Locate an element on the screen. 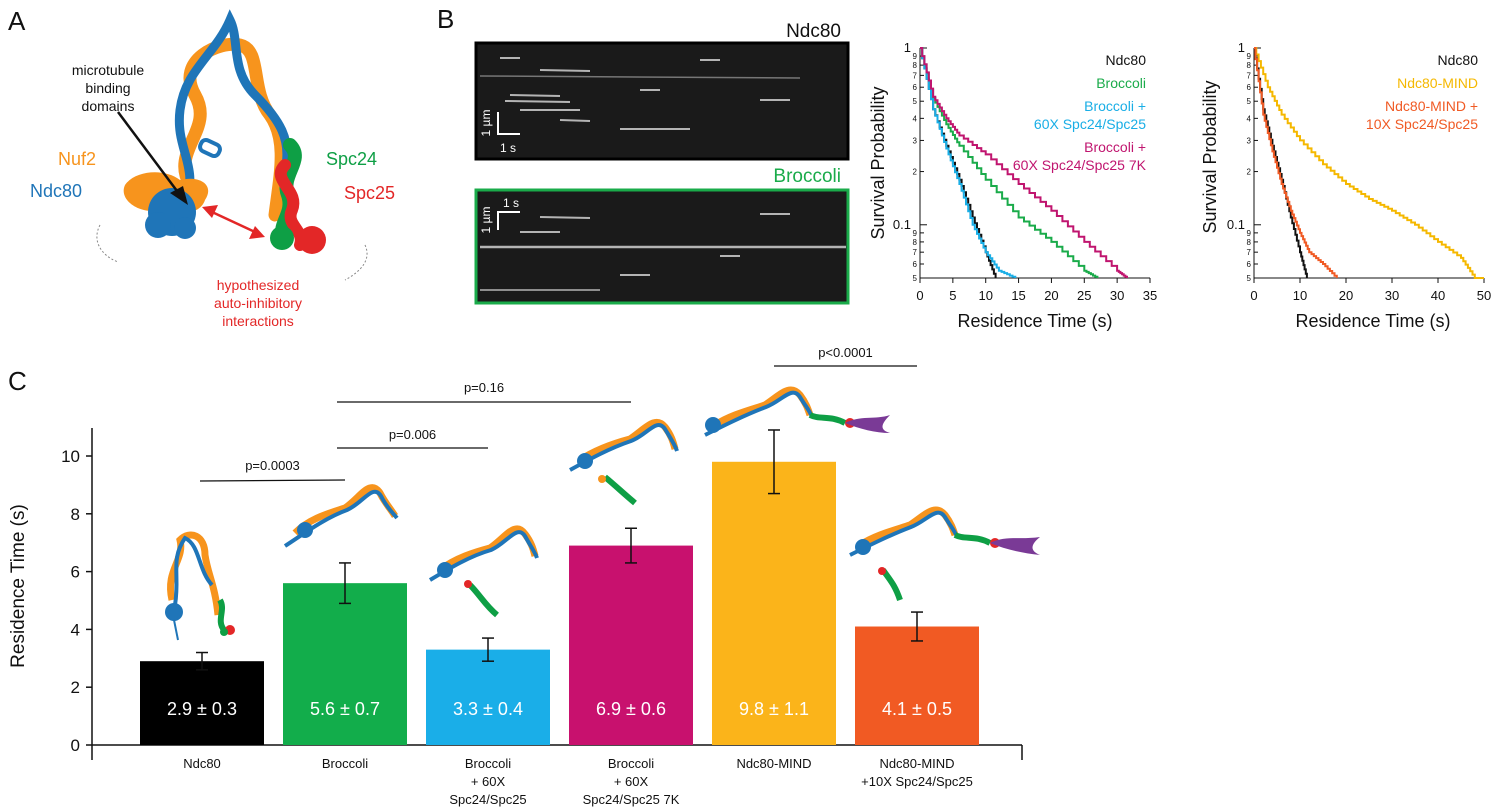  bar-ytick-label: 8 is located at coordinates (75, 514).